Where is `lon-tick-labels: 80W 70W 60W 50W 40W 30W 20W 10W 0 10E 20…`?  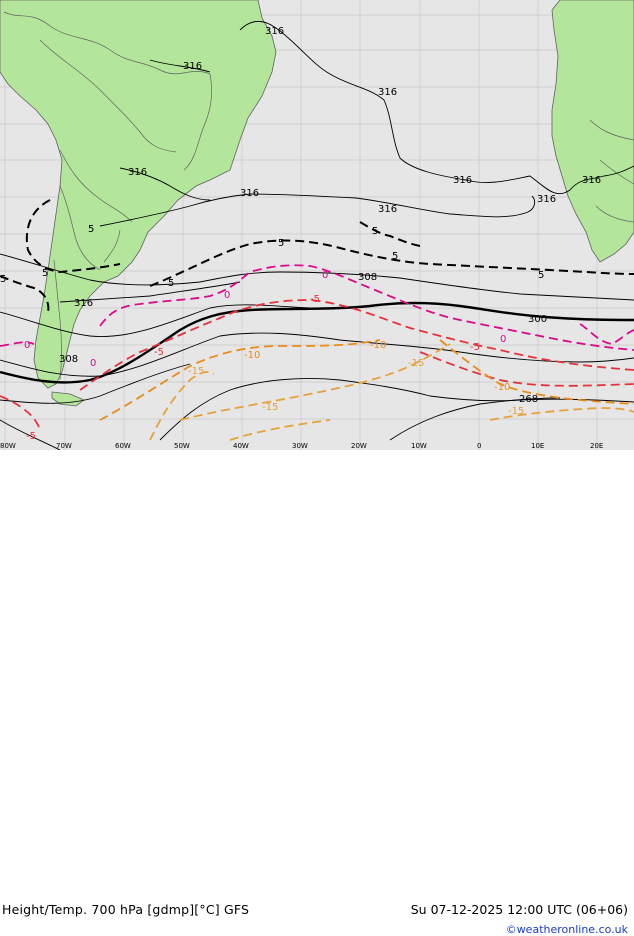 lon-tick-labels: 80W 70W 60W 50W 40W 30W 20W 10W 0 10E 20… is located at coordinates (301, 446).